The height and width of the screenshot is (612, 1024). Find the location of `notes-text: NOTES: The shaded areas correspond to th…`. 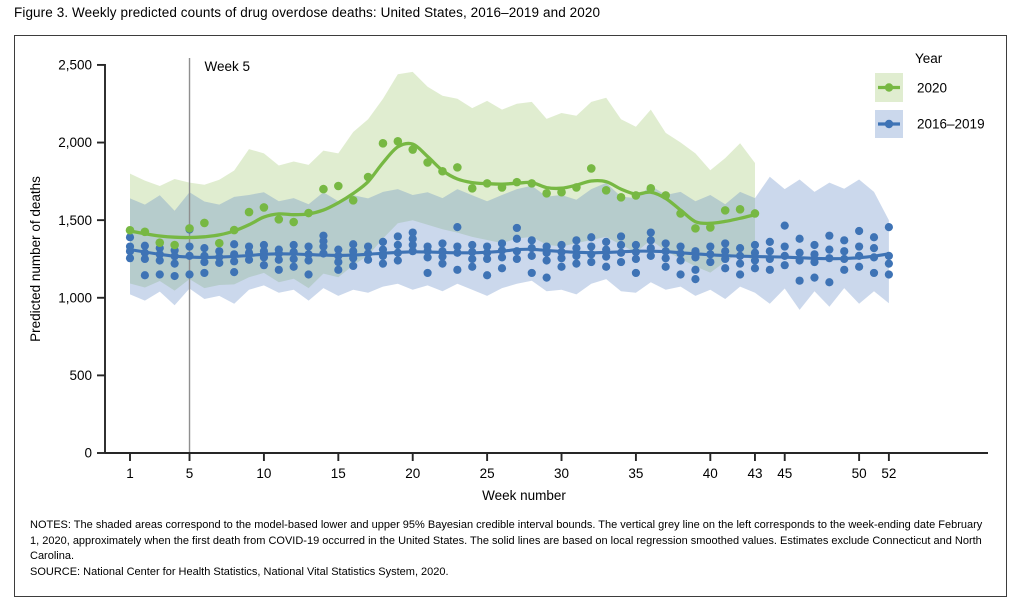

notes-text: NOTES: The shaded areas correspond to th… is located at coordinates (506, 540).